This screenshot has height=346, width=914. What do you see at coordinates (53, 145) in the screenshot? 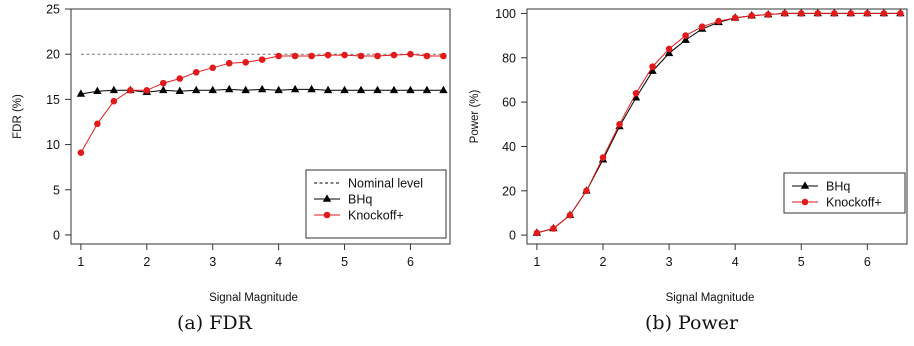
I see `fdr-y-tick-label: 10` at bounding box center [53, 145].